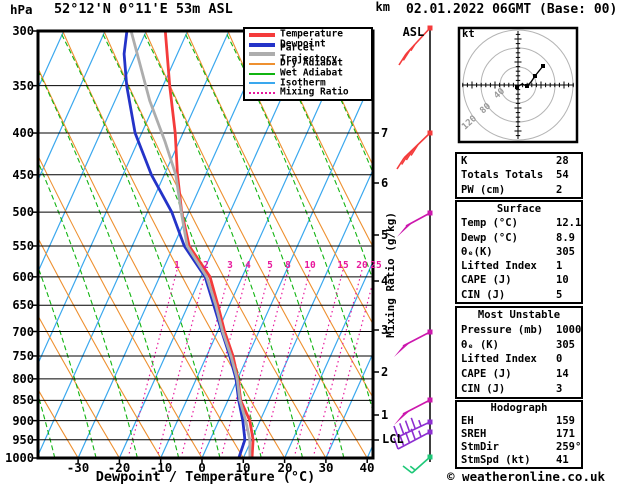 The width and height of the screenshot is (629, 486). What do you see at coordinates (565, 344) in the screenshot?
I see `row-value: 305` at bounding box center [565, 344].